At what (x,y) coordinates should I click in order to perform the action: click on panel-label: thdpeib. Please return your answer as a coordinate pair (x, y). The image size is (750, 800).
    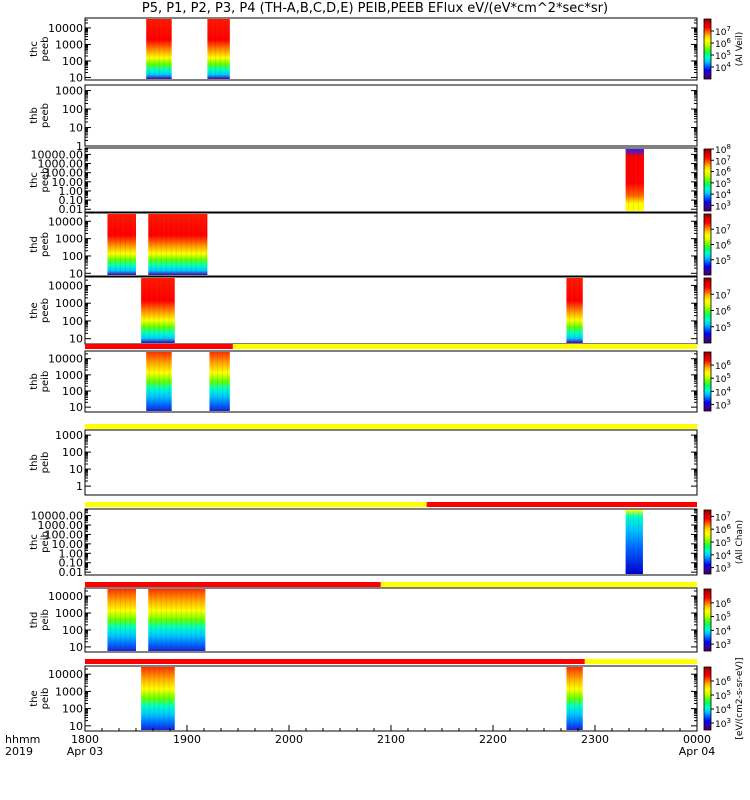
    Looking at the image, I should click on (40, 620).